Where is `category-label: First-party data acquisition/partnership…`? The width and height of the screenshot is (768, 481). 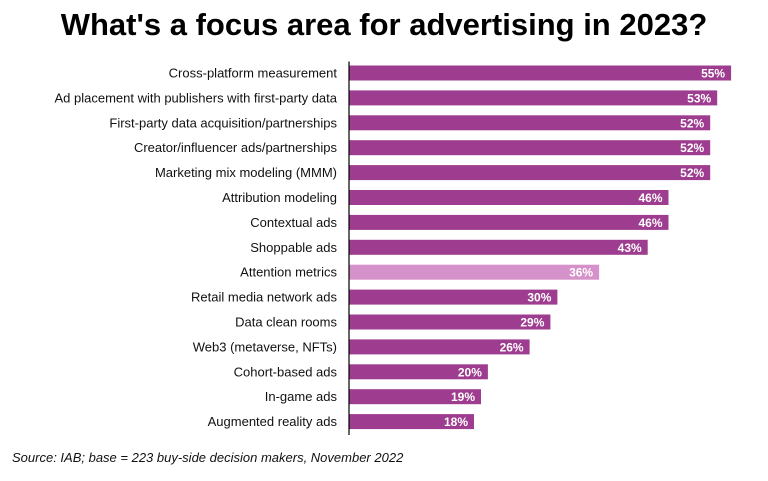 category-label: First-party data acquisition/partnership… is located at coordinates (223, 122).